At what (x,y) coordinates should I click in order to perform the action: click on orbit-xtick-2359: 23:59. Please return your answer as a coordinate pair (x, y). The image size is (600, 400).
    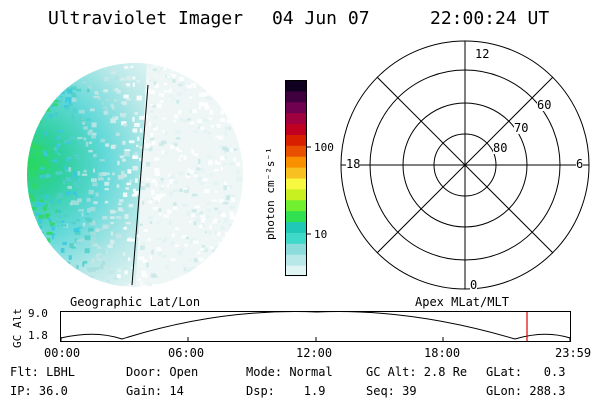
    Looking at the image, I should click on (573, 353).